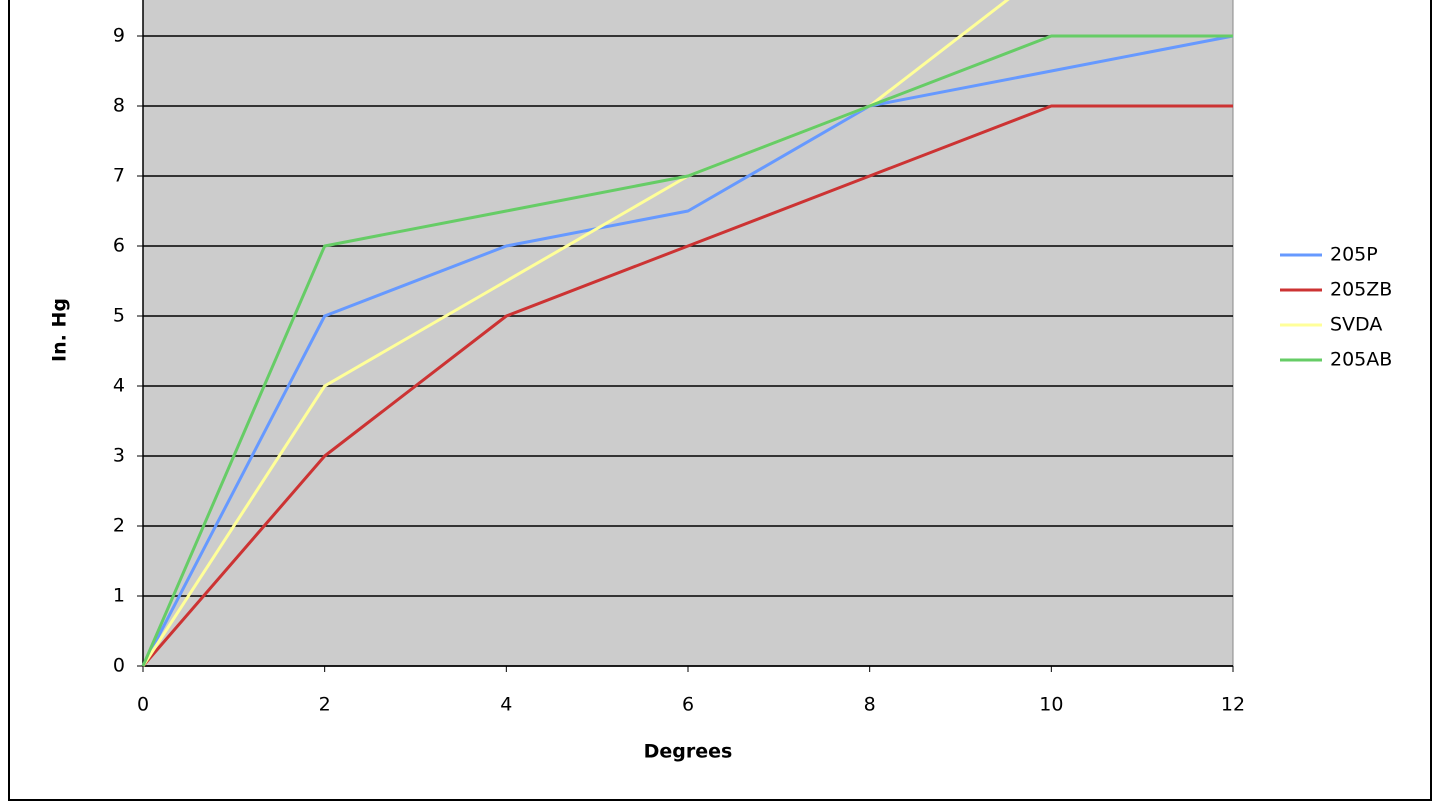 Image resolution: width=1440 pixels, height=809 pixels. What do you see at coordinates (119, 526) in the screenshot?
I see `y-tick-label: 2` at bounding box center [119, 526].